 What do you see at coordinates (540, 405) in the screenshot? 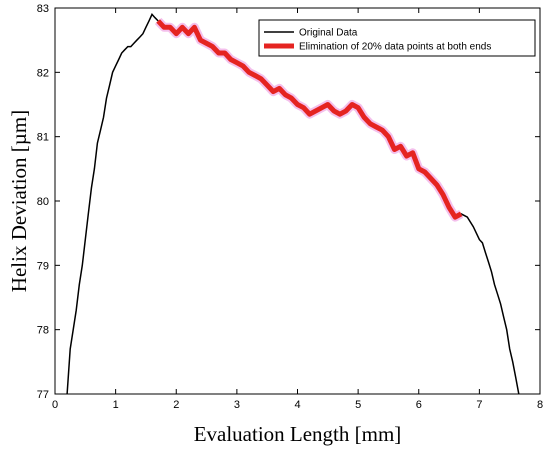
I see `x-tick-label: 8` at bounding box center [540, 405].